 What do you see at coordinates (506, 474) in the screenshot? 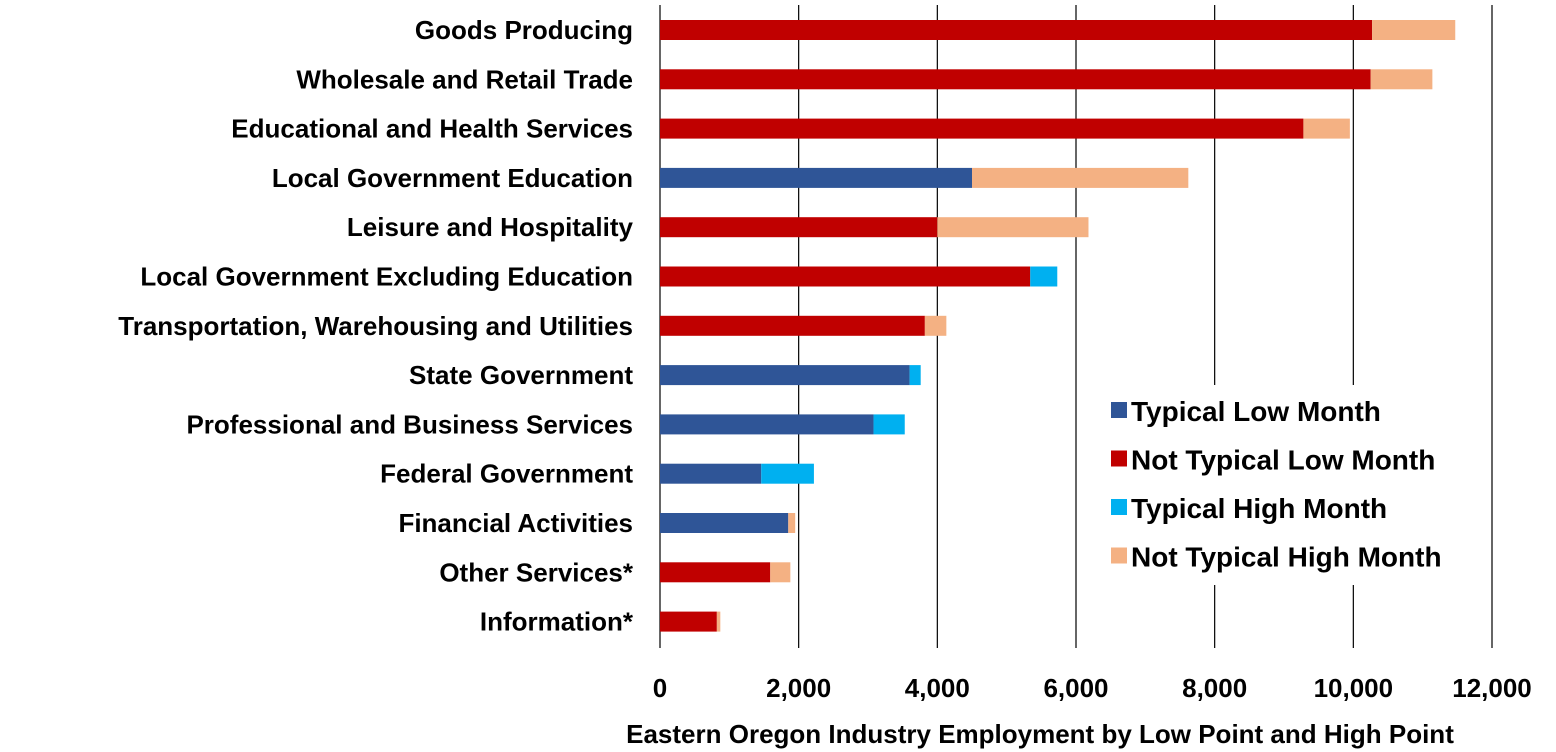
I see `category-label: Federal Government` at bounding box center [506, 474].